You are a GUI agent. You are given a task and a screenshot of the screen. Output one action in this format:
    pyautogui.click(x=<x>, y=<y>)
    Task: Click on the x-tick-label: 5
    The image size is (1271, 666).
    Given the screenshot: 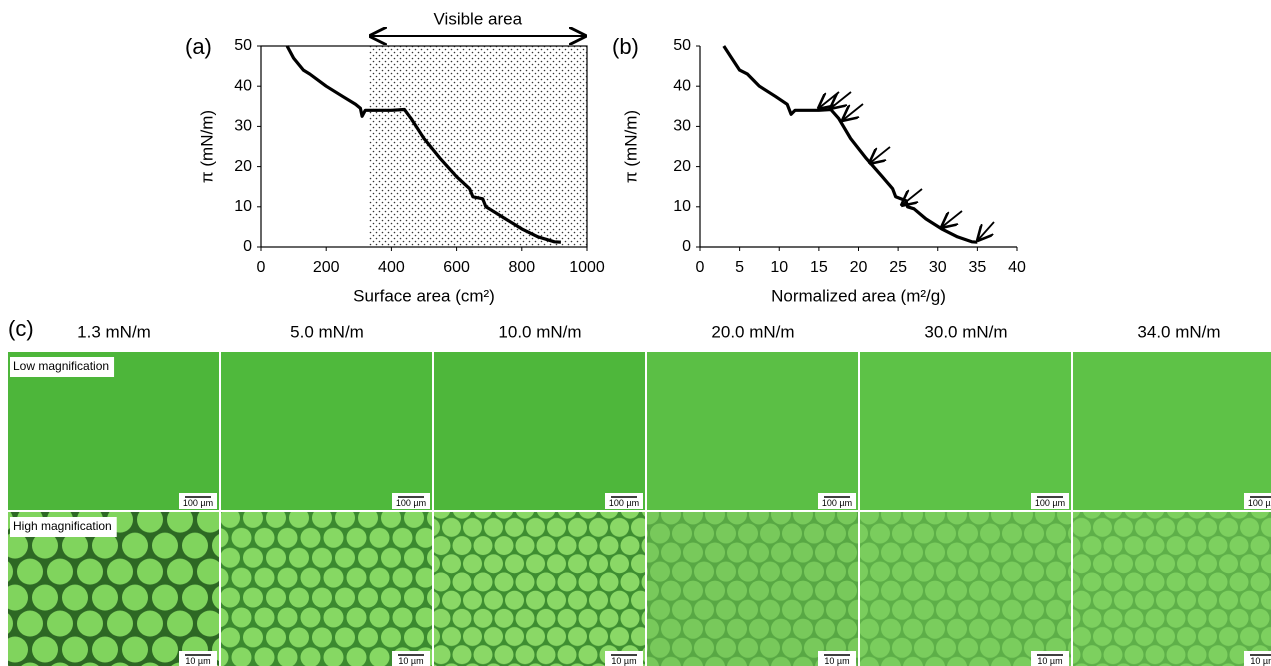 What is the action you would take?
    pyautogui.click(x=739, y=267)
    